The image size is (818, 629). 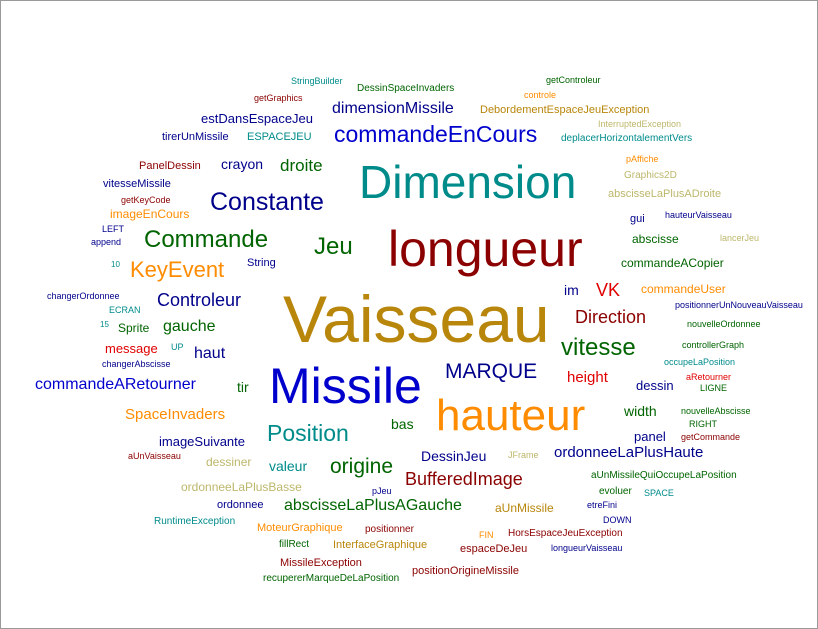 What do you see at coordinates (279, 137) in the screenshot?
I see `cloud-word: ESPACEJEU` at bounding box center [279, 137].